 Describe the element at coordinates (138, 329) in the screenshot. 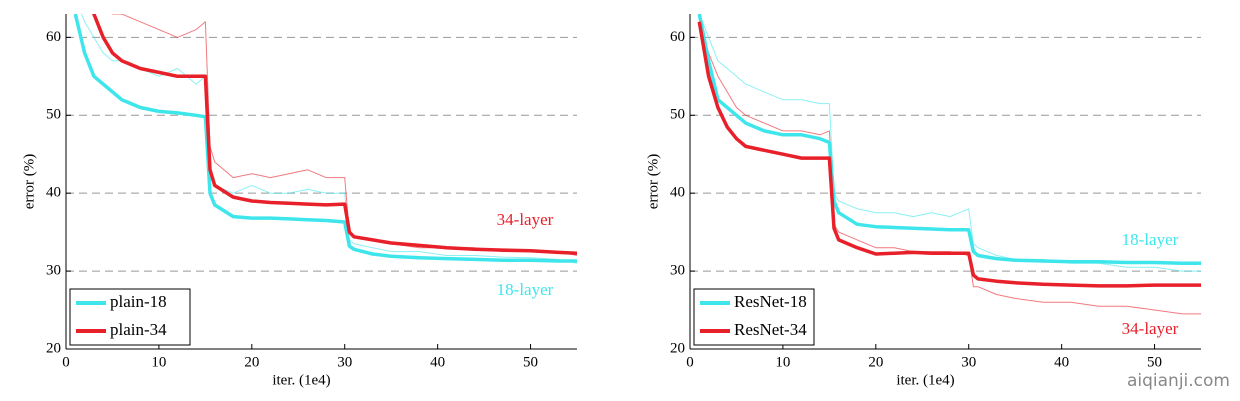

I see `legend-label: plain-34` at that location.